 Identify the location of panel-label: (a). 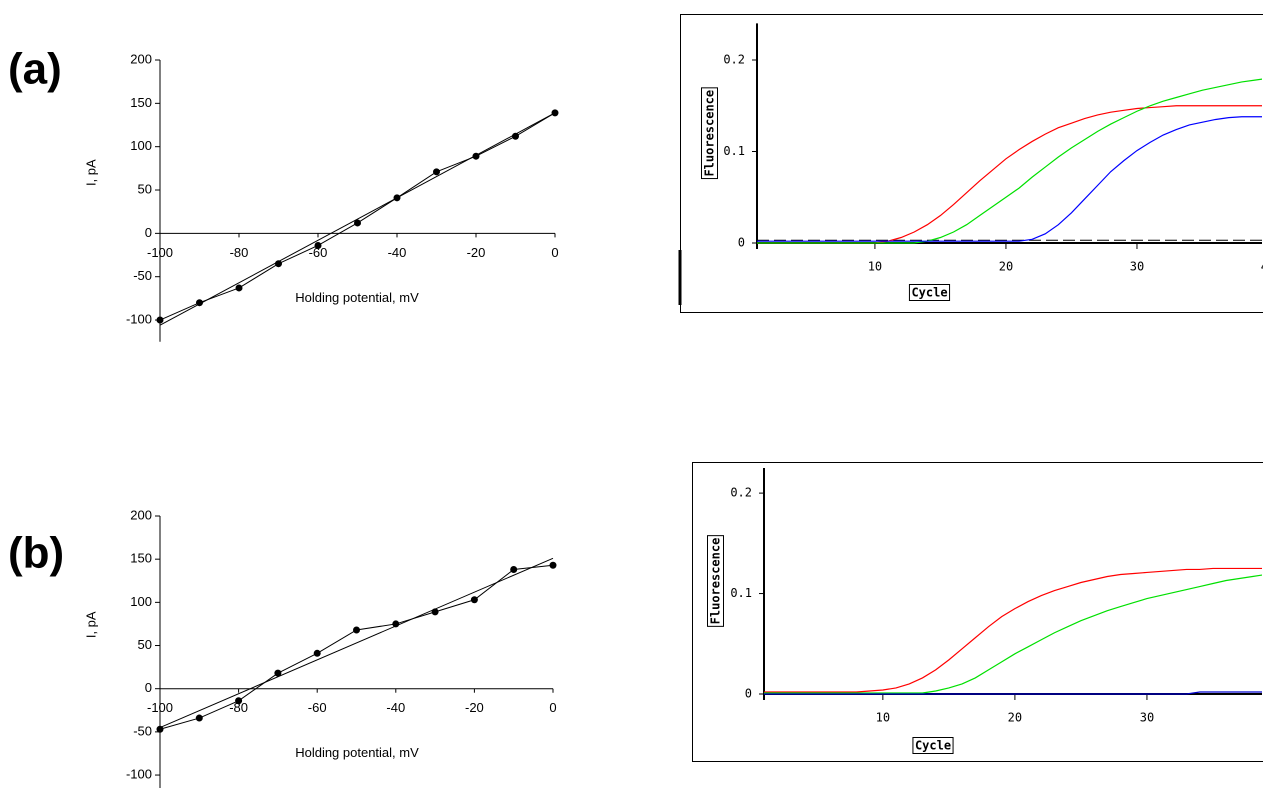
(35, 69).